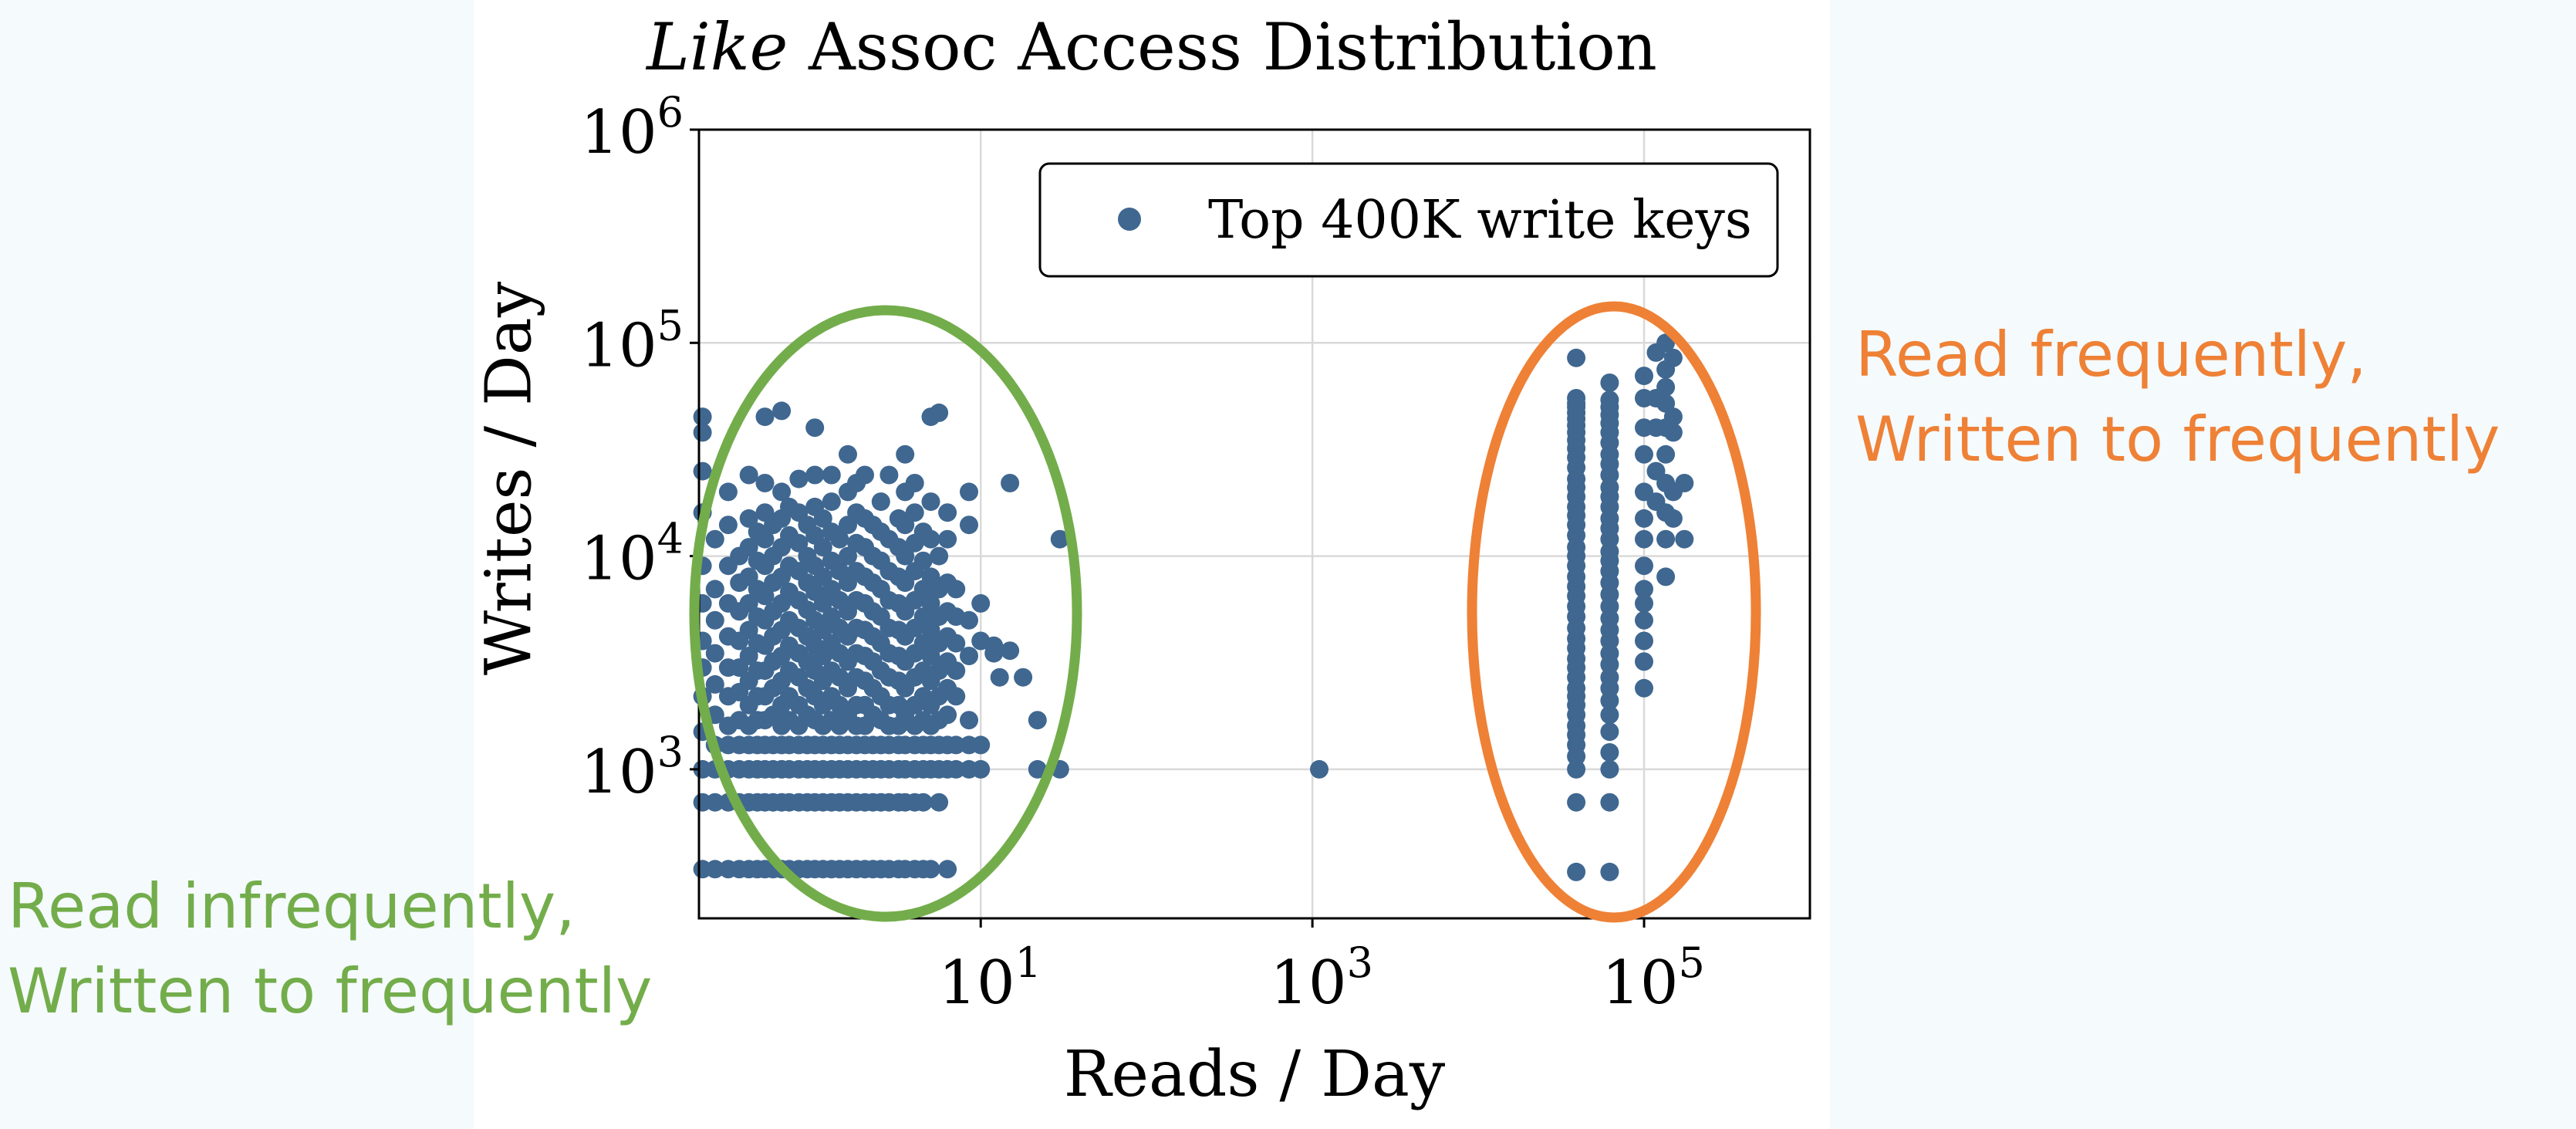 The height and width of the screenshot is (1129, 2576). What do you see at coordinates (717, 47) in the screenshot?
I see `chart-title-italic: Like` at bounding box center [717, 47].